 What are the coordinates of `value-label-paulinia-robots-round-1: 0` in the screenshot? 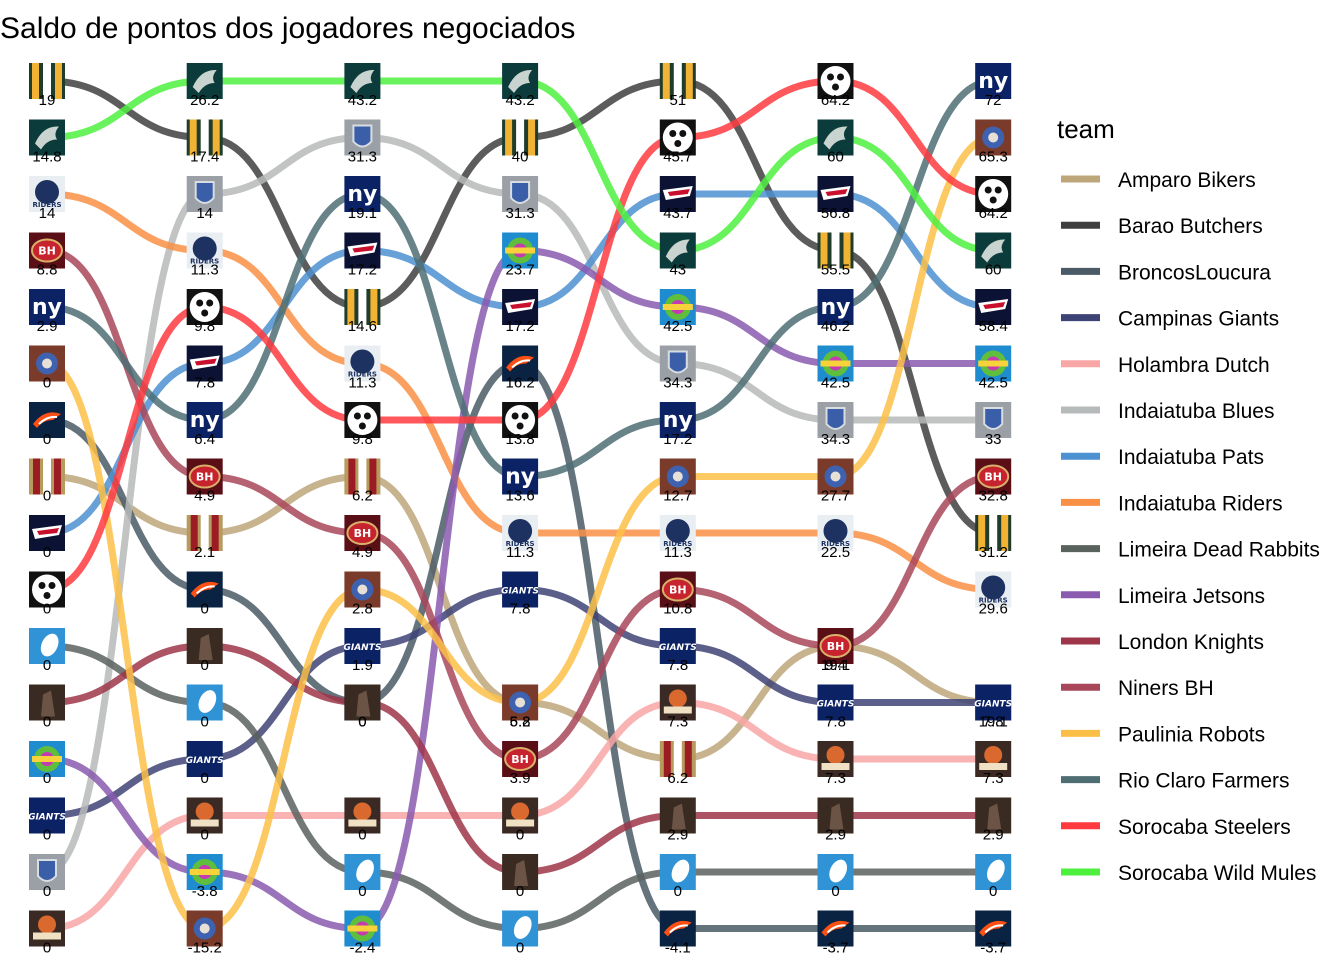 It's located at (47, 383).